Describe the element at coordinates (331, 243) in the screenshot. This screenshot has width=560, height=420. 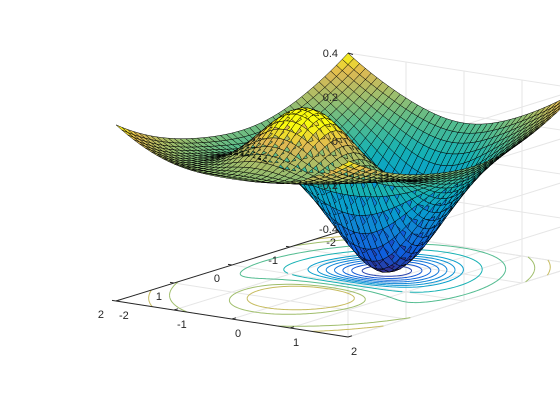
I see `x-tick-label: -2` at that location.